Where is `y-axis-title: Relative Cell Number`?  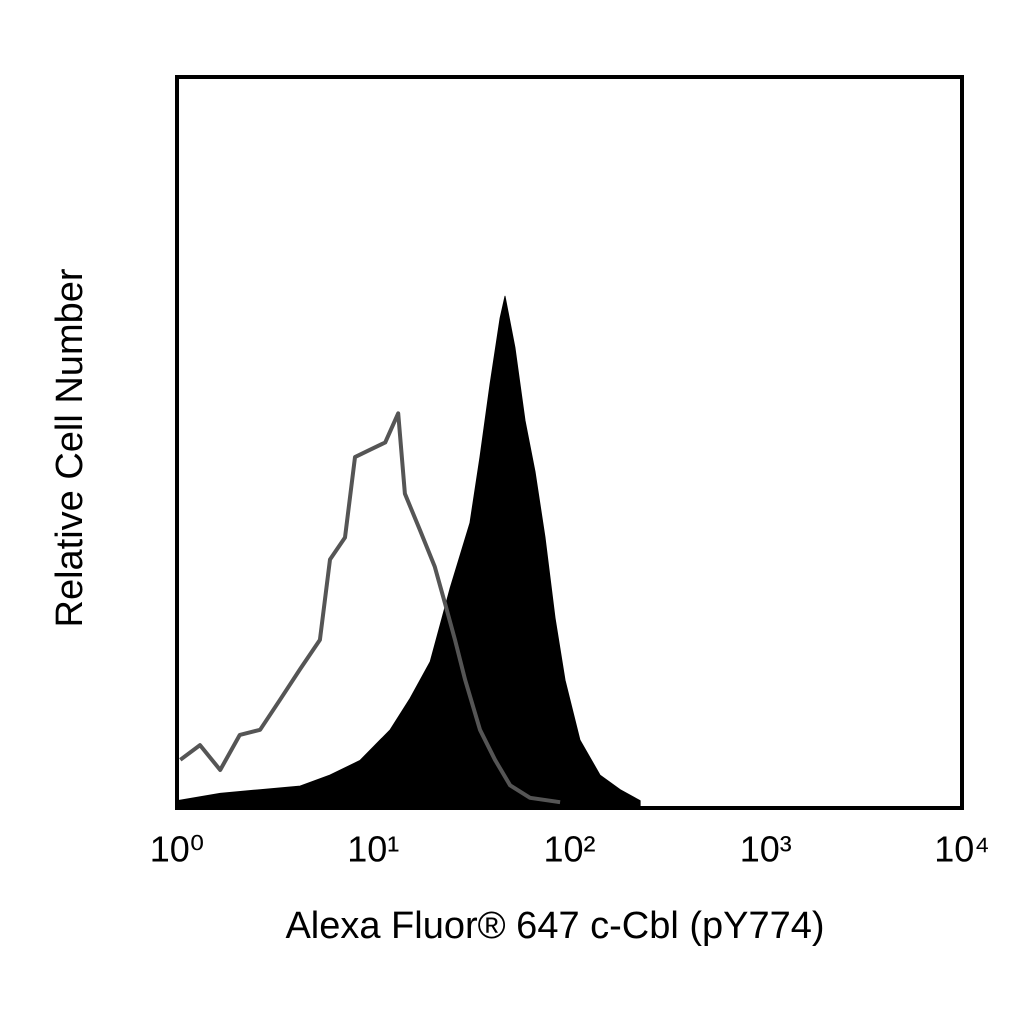
y-axis-title: Relative Cell Number is located at coordinates (70, 447).